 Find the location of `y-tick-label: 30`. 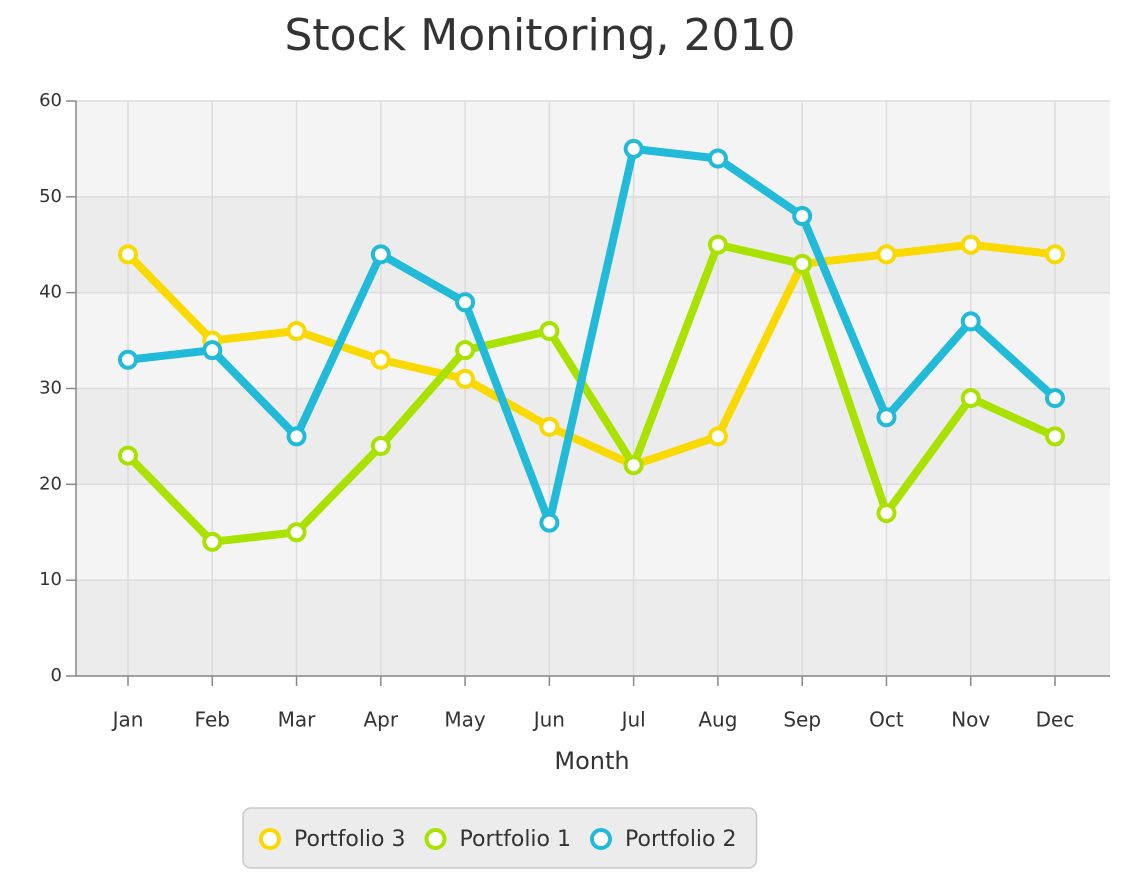

y-tick-label: 30 is located at coordinates (50, 388).